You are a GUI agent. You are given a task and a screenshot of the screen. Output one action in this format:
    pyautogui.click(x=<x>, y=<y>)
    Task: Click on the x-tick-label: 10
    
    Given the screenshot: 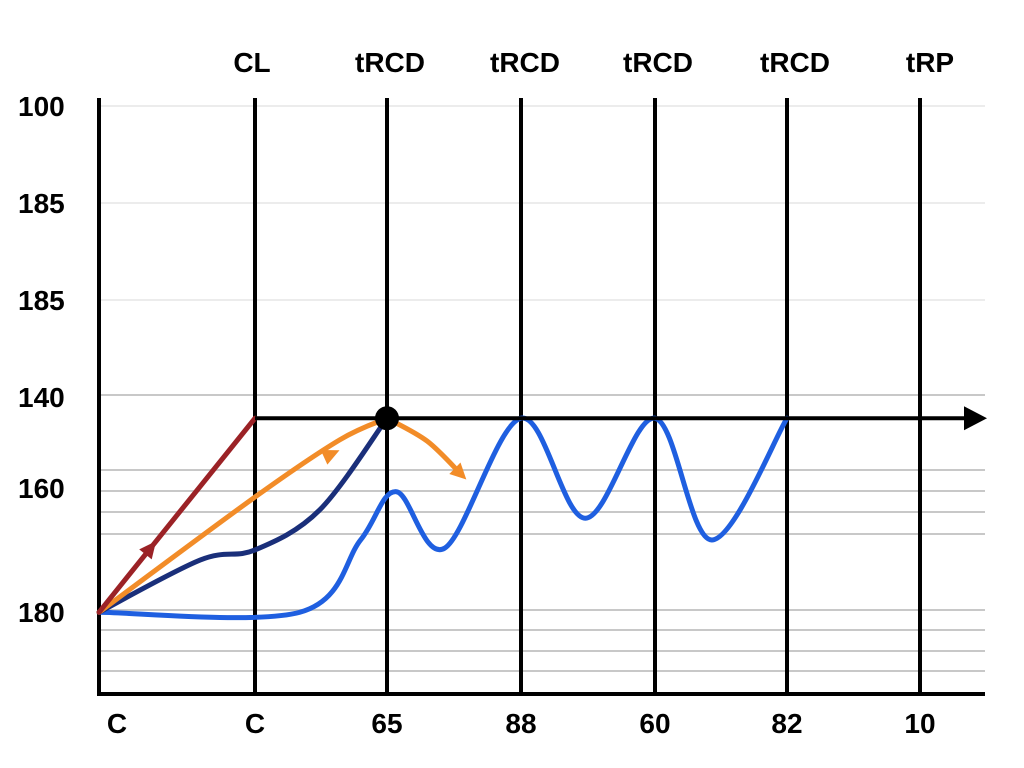 What is the action you would take?
    pyautogui.click(x=919, y=723)
    